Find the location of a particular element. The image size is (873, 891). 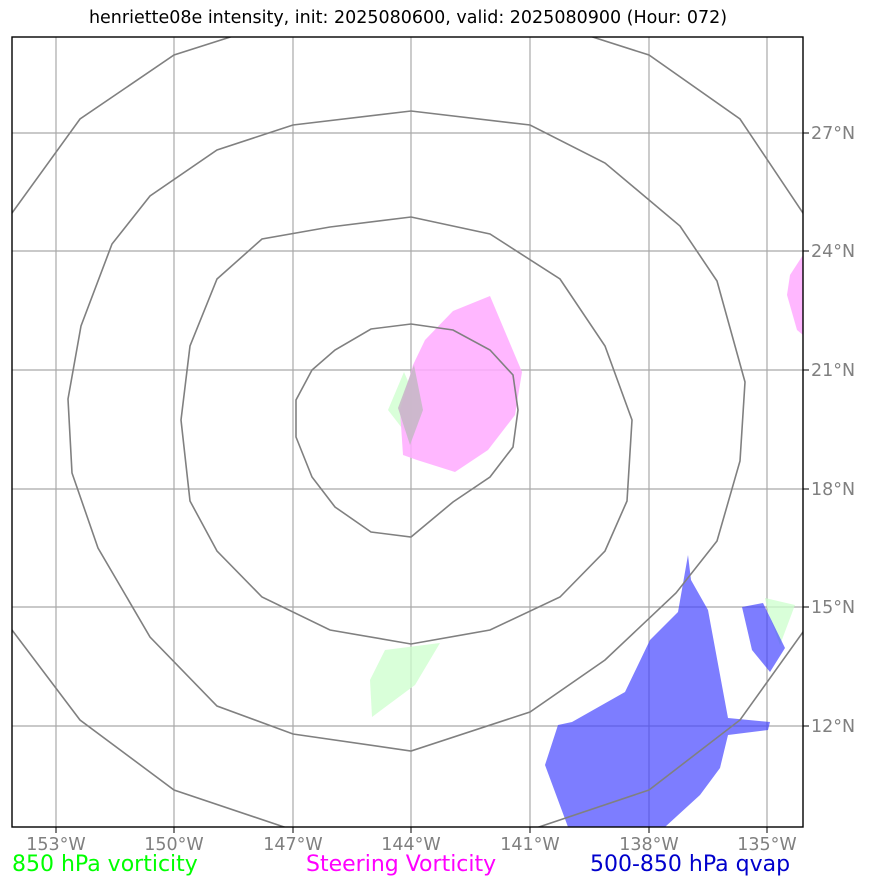

lon-label: 153°W is located at coordinates (55, 845).